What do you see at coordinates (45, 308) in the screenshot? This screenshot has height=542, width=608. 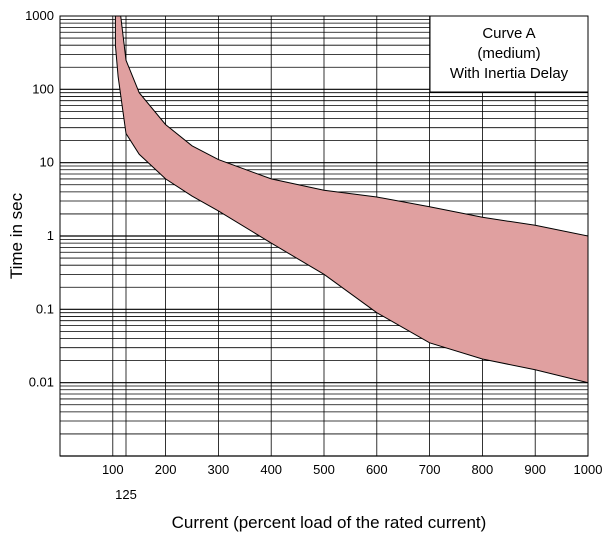 I see `y-tick-label: 0.1` at bounding box center [45, 308].